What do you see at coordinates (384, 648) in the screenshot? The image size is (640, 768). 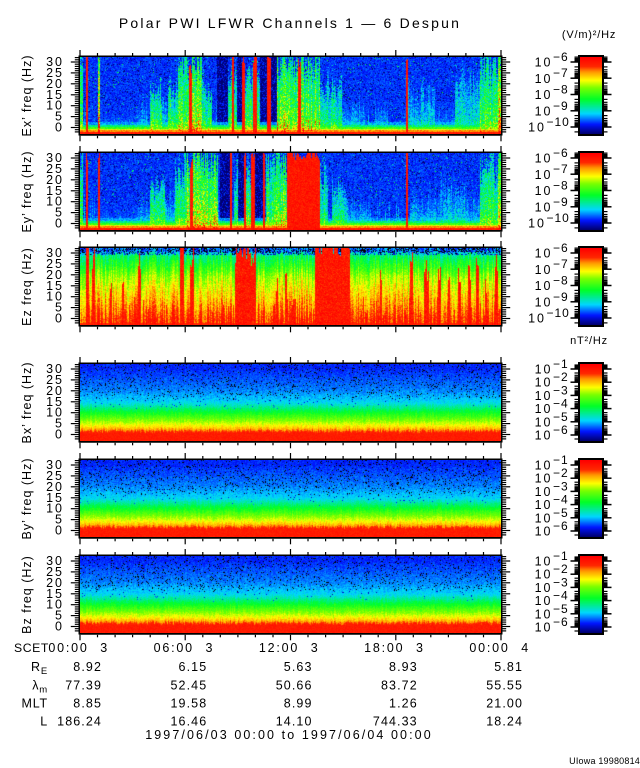 I see `svg-text: 18:00` at bounding box center [384, 648].